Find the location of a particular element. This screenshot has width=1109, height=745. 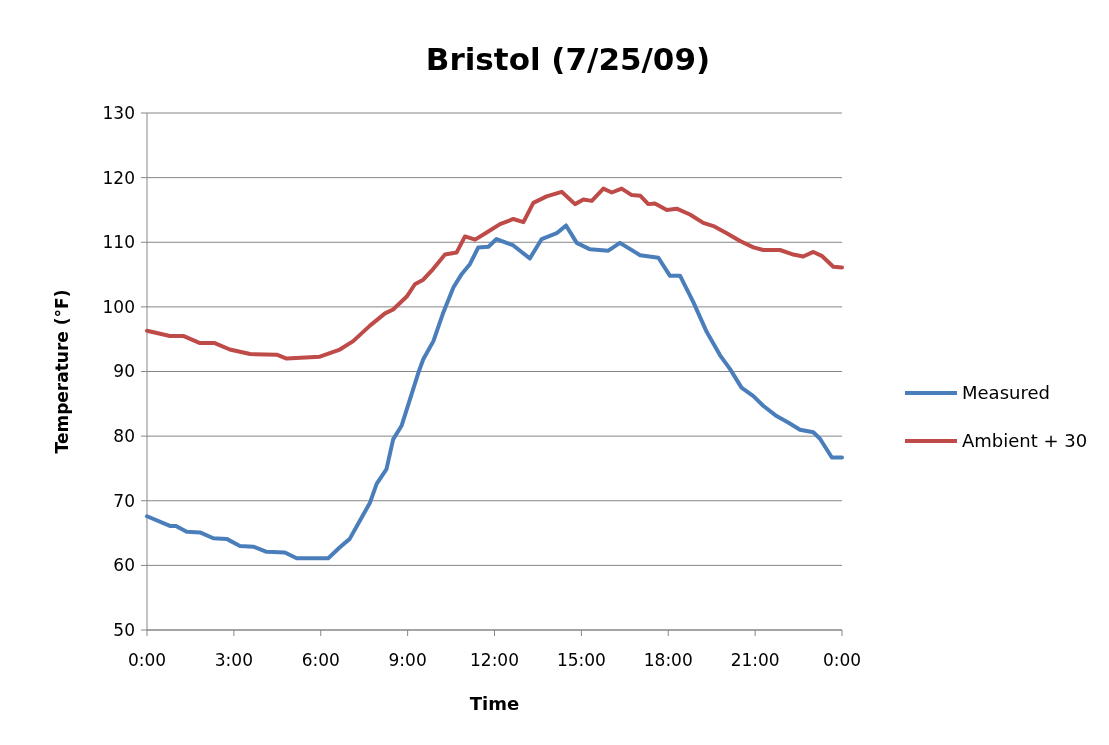

y-tick-label: 50 is located at coordinates (124, 629).